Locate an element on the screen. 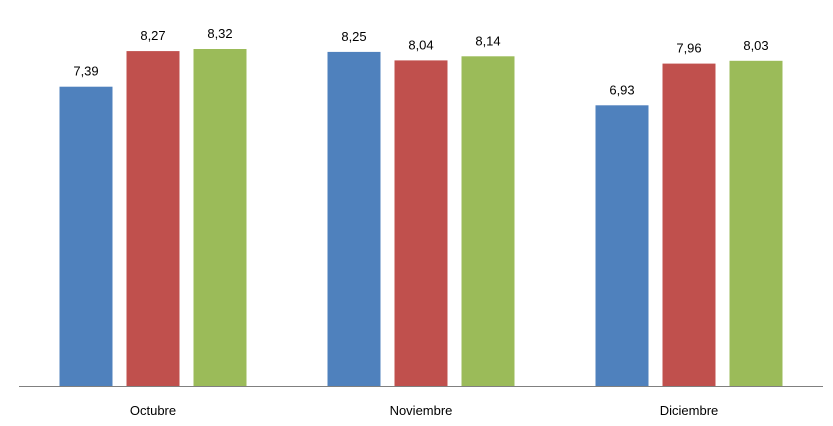  data-label-diciembre-series-3: 8,03 is located at coordinates (755, 45).